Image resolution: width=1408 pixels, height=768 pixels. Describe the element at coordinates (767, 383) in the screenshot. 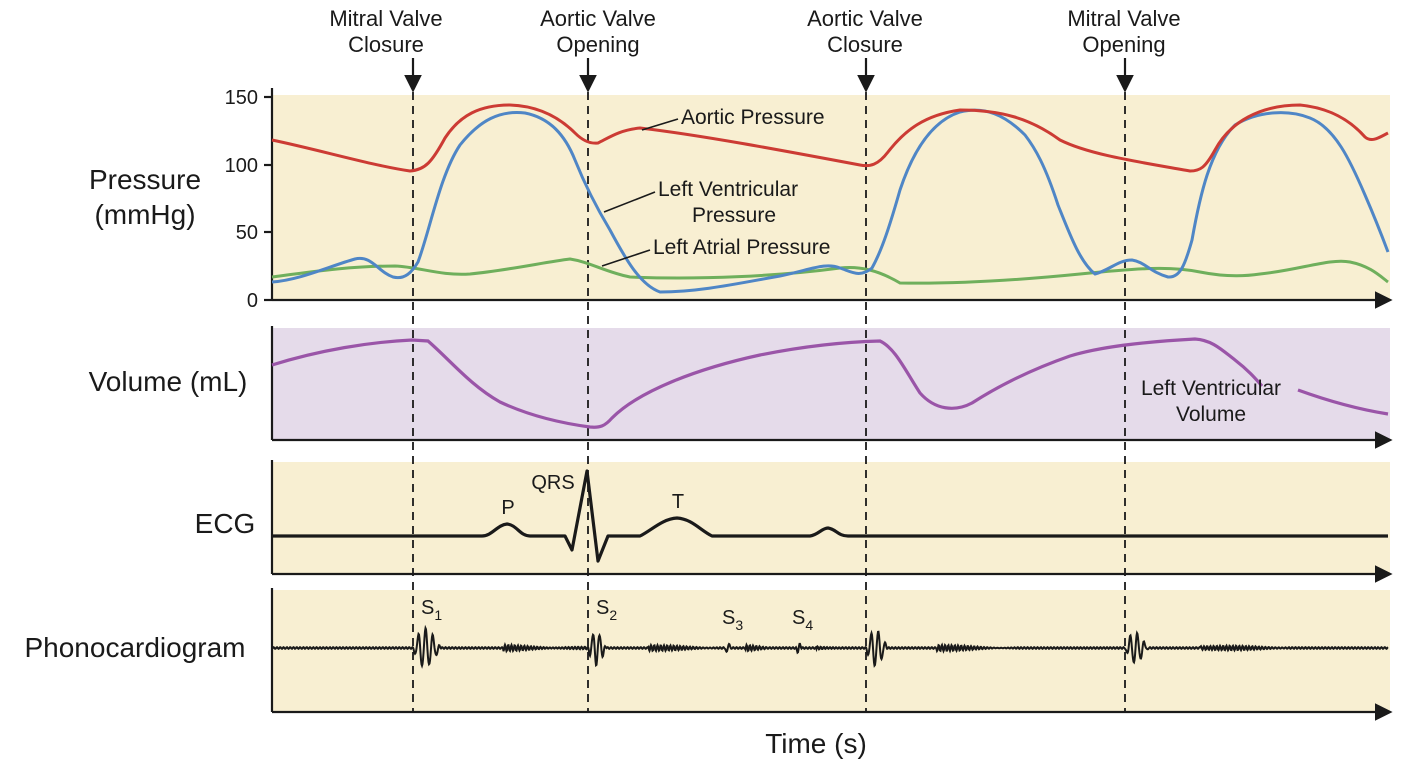

I see `left-ventricular-volume-curve` at that location.